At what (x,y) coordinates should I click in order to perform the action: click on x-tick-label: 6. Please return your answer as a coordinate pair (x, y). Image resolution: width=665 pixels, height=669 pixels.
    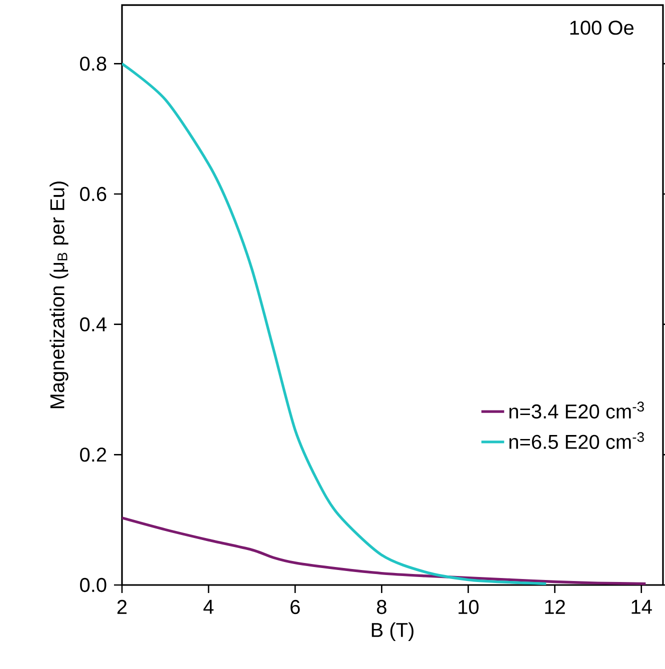
    Looking at the image, I should click on (295, 607).